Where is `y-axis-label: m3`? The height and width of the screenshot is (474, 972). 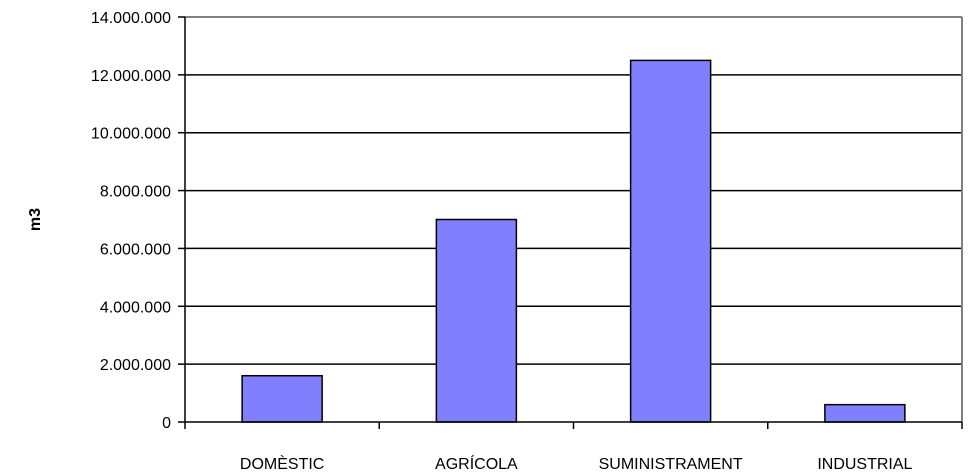
y-axis-label: m3 is located at coordinates (35, 219).